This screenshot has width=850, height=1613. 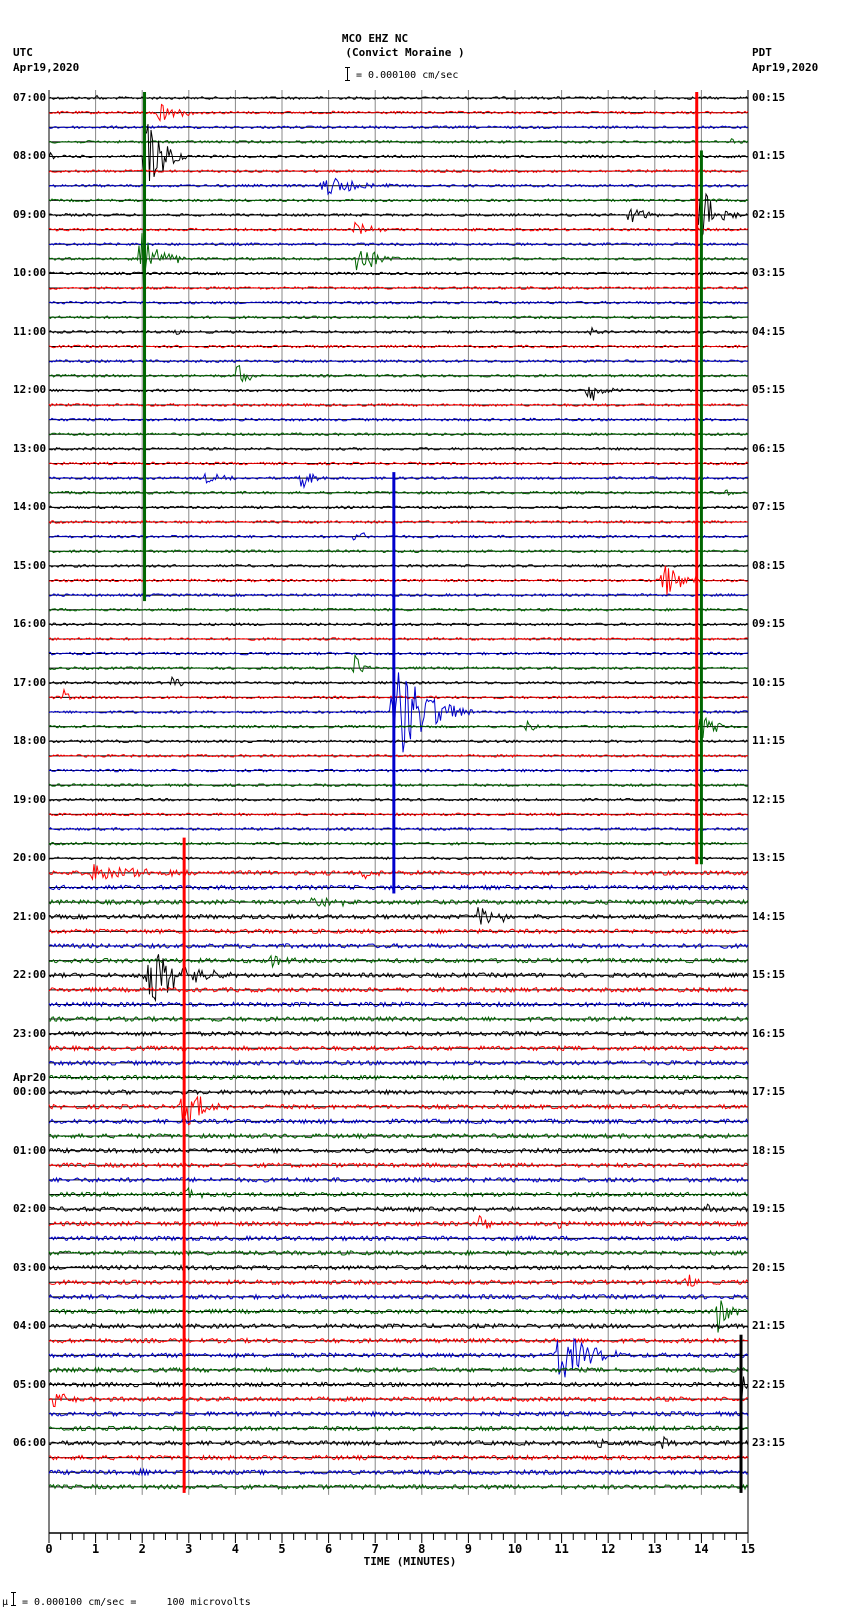 What do you see at coordinates (769, 331) in the screenshot?
I see `pdt-time-label: 04:15` at bounding box center [769, 331].